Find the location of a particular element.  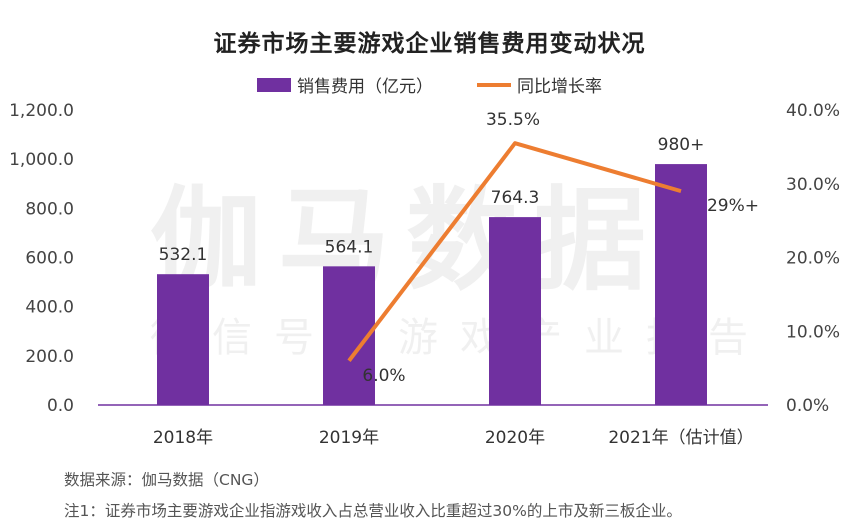

x-axis-tick-label: 2020年 is located at coordinates (515, 438).